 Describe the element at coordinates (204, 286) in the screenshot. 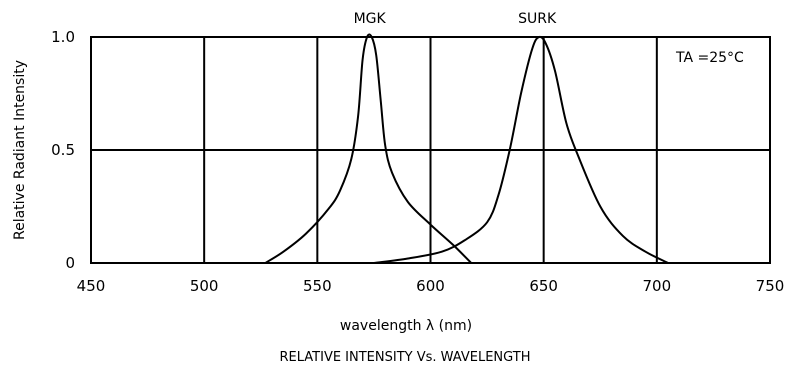

I see `x-tick-label: 500` at that location.